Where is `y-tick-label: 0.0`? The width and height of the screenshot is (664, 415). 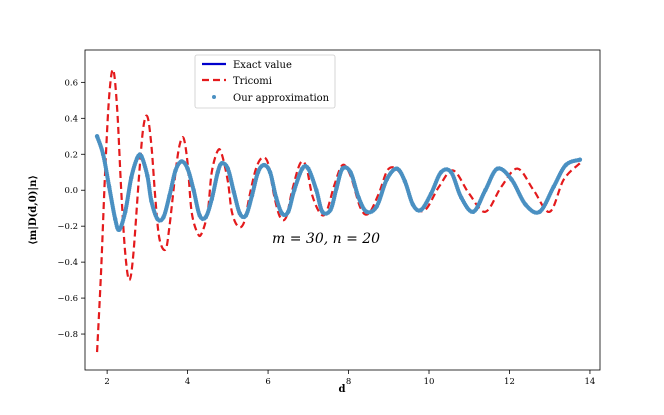
y-tick-label: 0.0 is located at coordinates (71, 191).